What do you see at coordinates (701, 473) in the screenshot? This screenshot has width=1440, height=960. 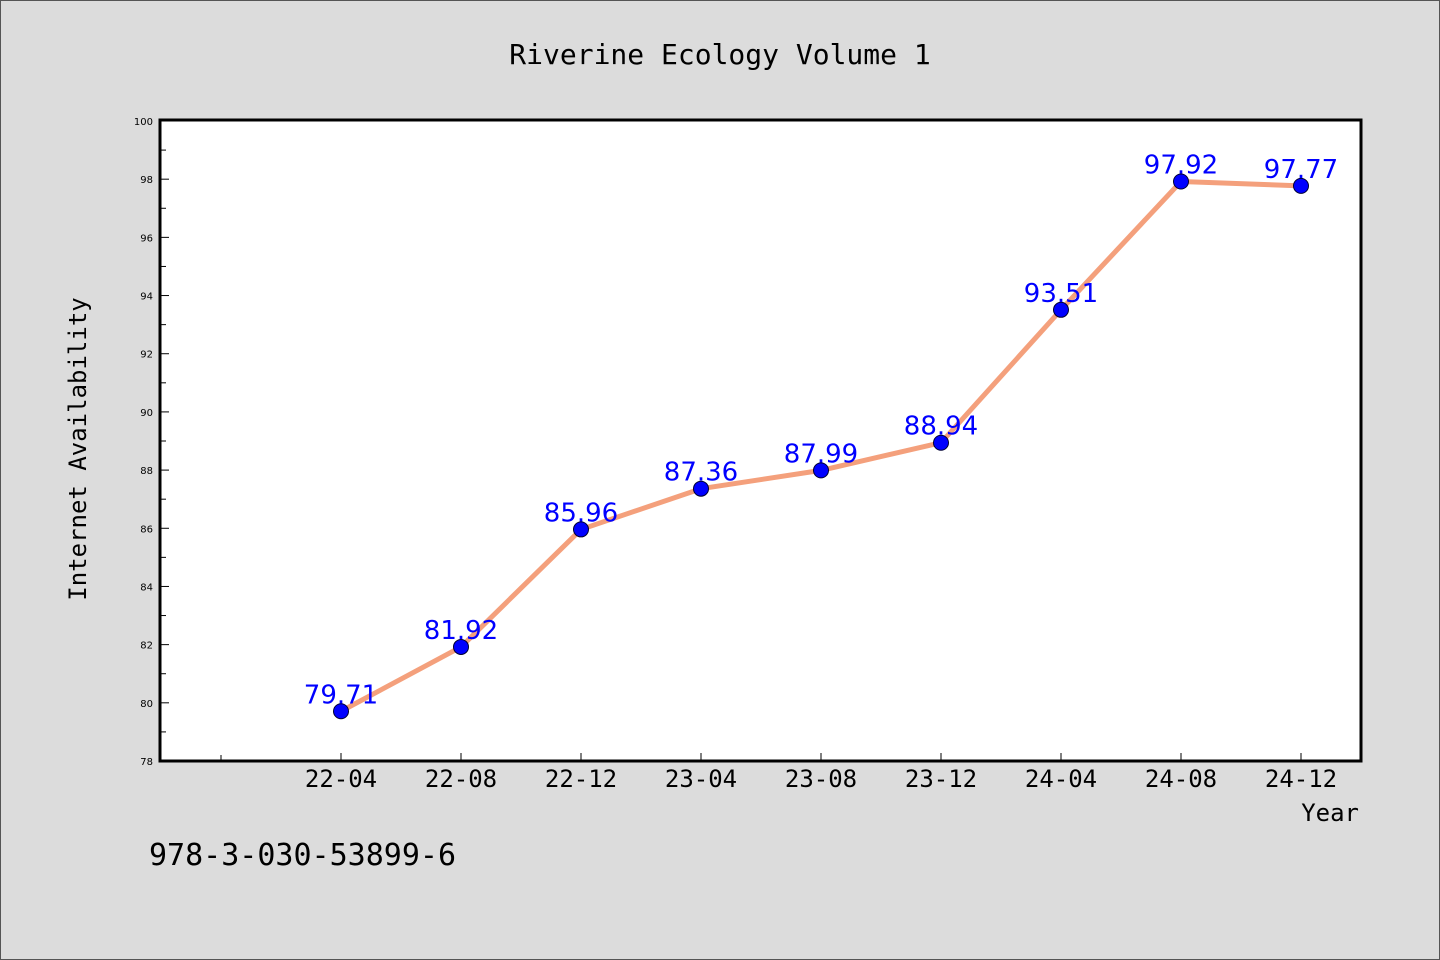 I see `data-label: 87.36` at bounding box center [701, 473].